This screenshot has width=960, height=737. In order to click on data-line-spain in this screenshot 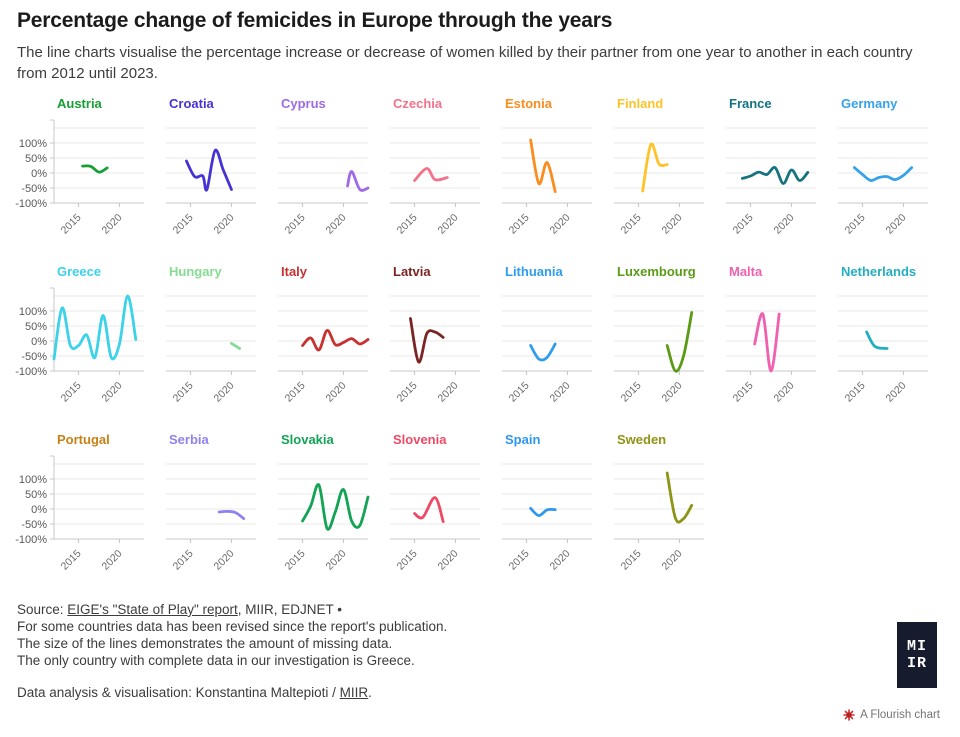, I will do `click(543, 511)`.